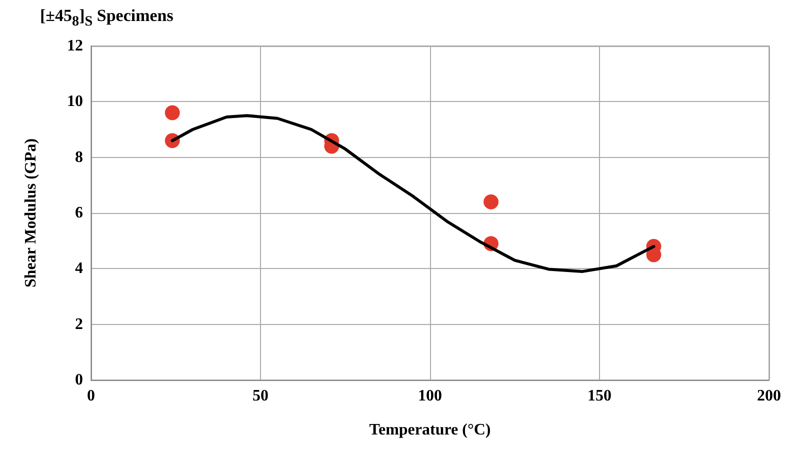  I want to click on x-tick-label: 200, so click(769, 396).